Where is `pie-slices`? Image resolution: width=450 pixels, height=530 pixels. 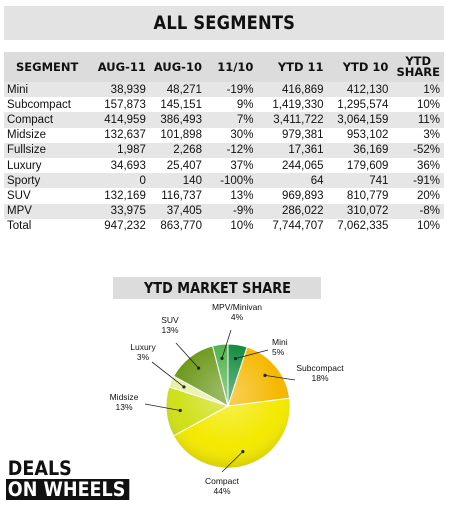
pie-slices is located at coordinates (228, 406).